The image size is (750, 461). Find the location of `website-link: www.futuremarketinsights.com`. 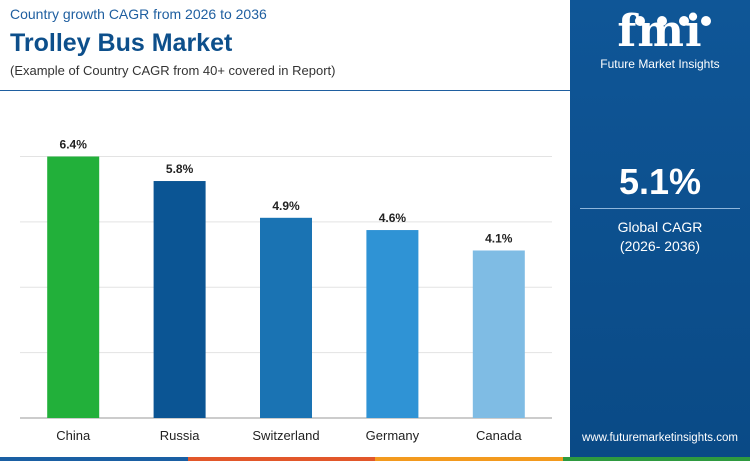

website-link: www.futuremarketinsights.com is located at coordinates (660, 438).